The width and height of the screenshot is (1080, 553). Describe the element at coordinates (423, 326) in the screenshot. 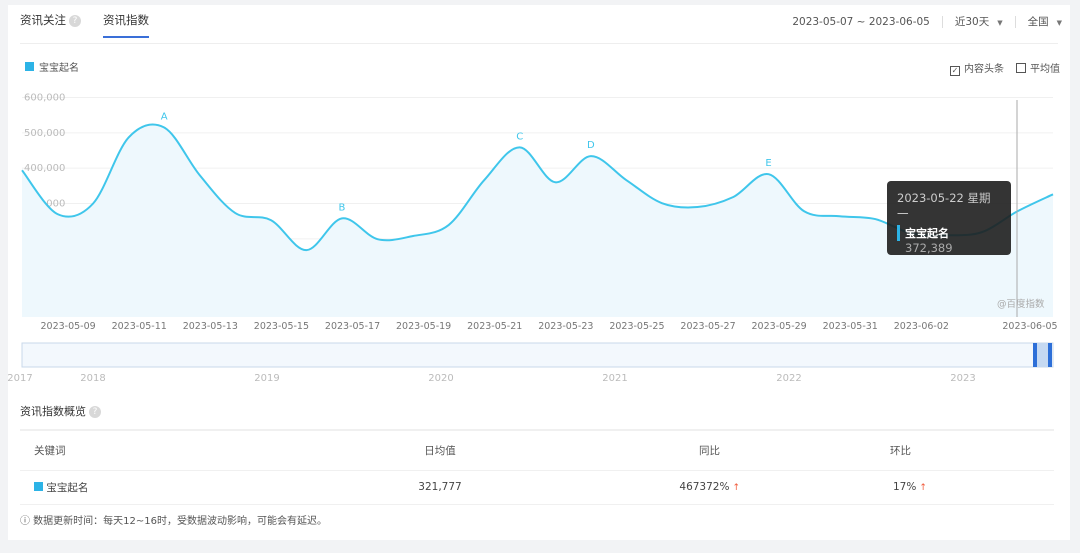

I see `x-tick-label: 2023-05-19` at that location.